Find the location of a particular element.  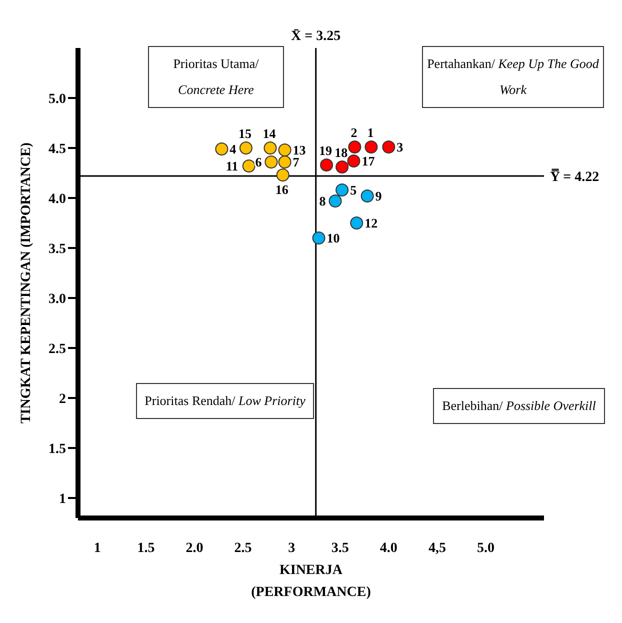

annotation: 10 is located at coordinates (333, 238).